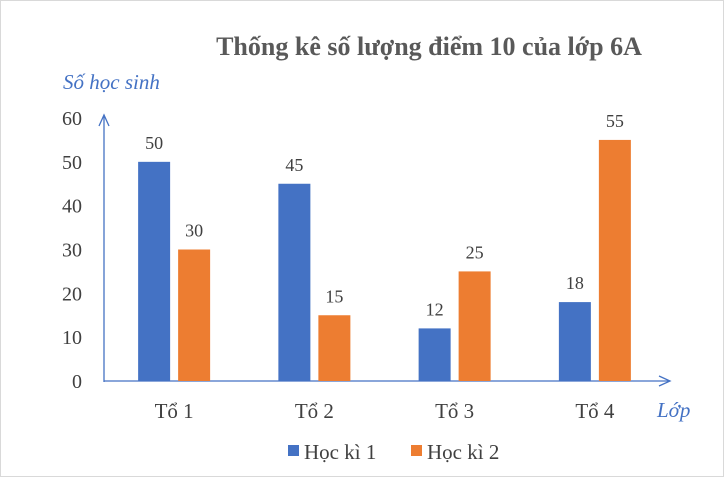  I want to click on y-axis-arrow, so click(104, 120).